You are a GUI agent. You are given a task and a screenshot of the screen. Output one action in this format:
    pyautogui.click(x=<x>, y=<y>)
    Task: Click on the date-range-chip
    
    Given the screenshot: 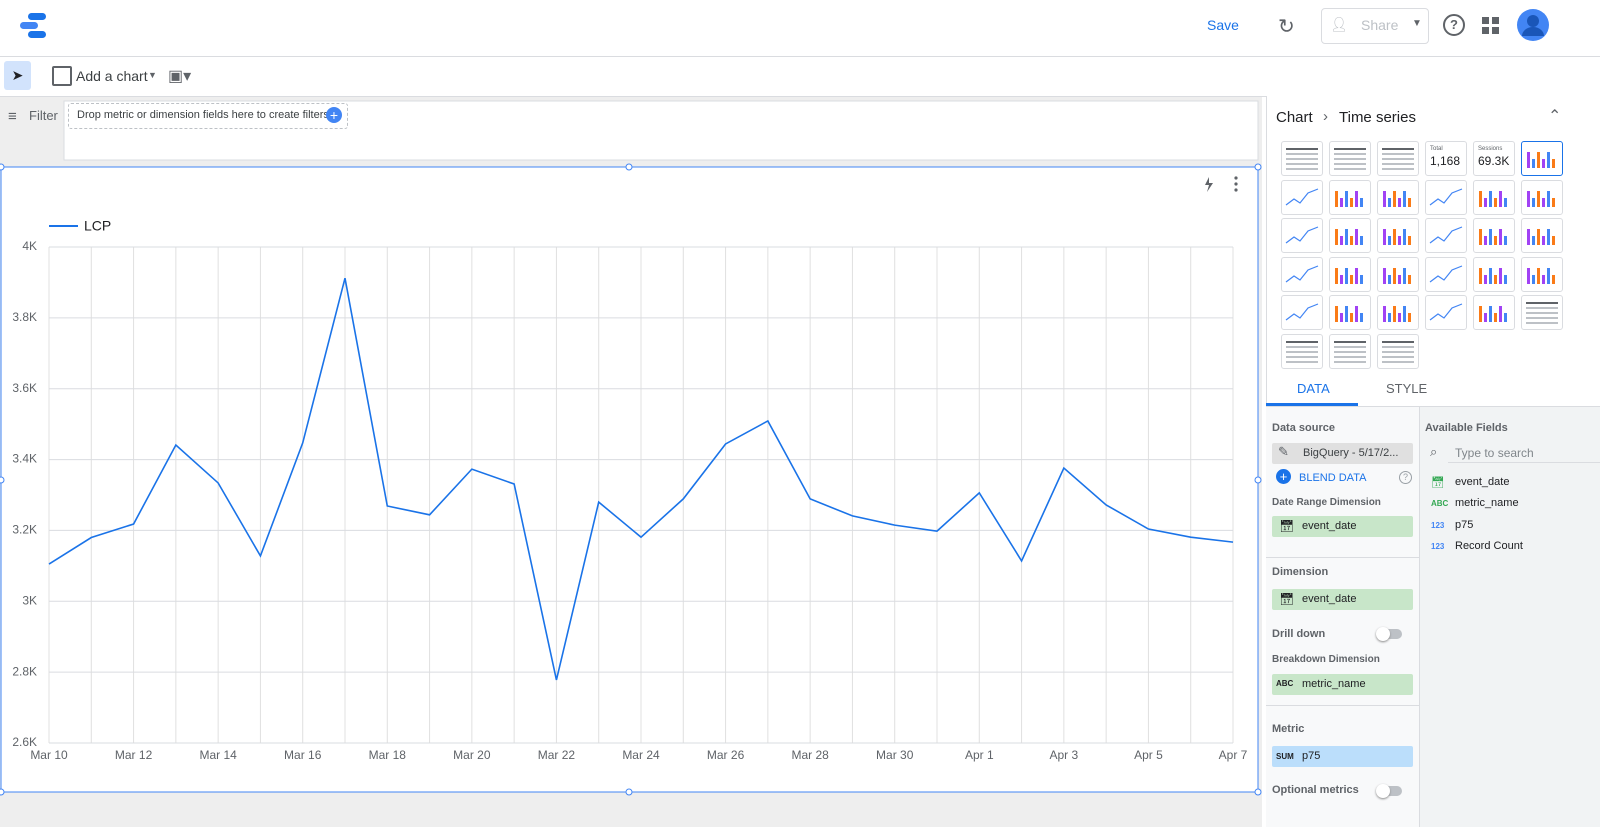 What is the action you would take?
    pyautogui.click(x=1342, y=526)
    